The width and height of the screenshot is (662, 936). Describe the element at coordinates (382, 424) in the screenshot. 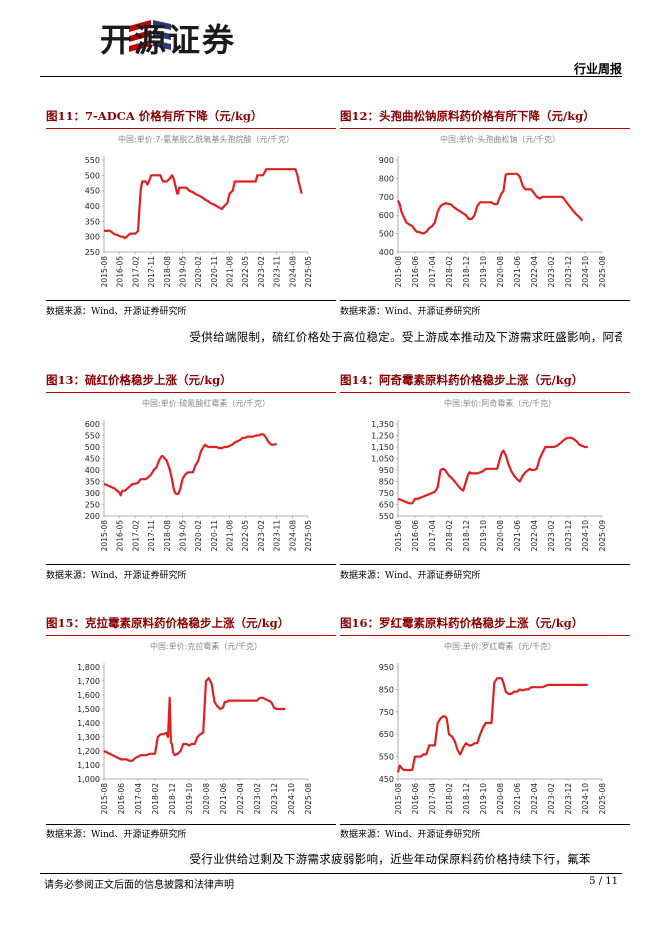

I see `y-tick-label: 1,350` at that location.